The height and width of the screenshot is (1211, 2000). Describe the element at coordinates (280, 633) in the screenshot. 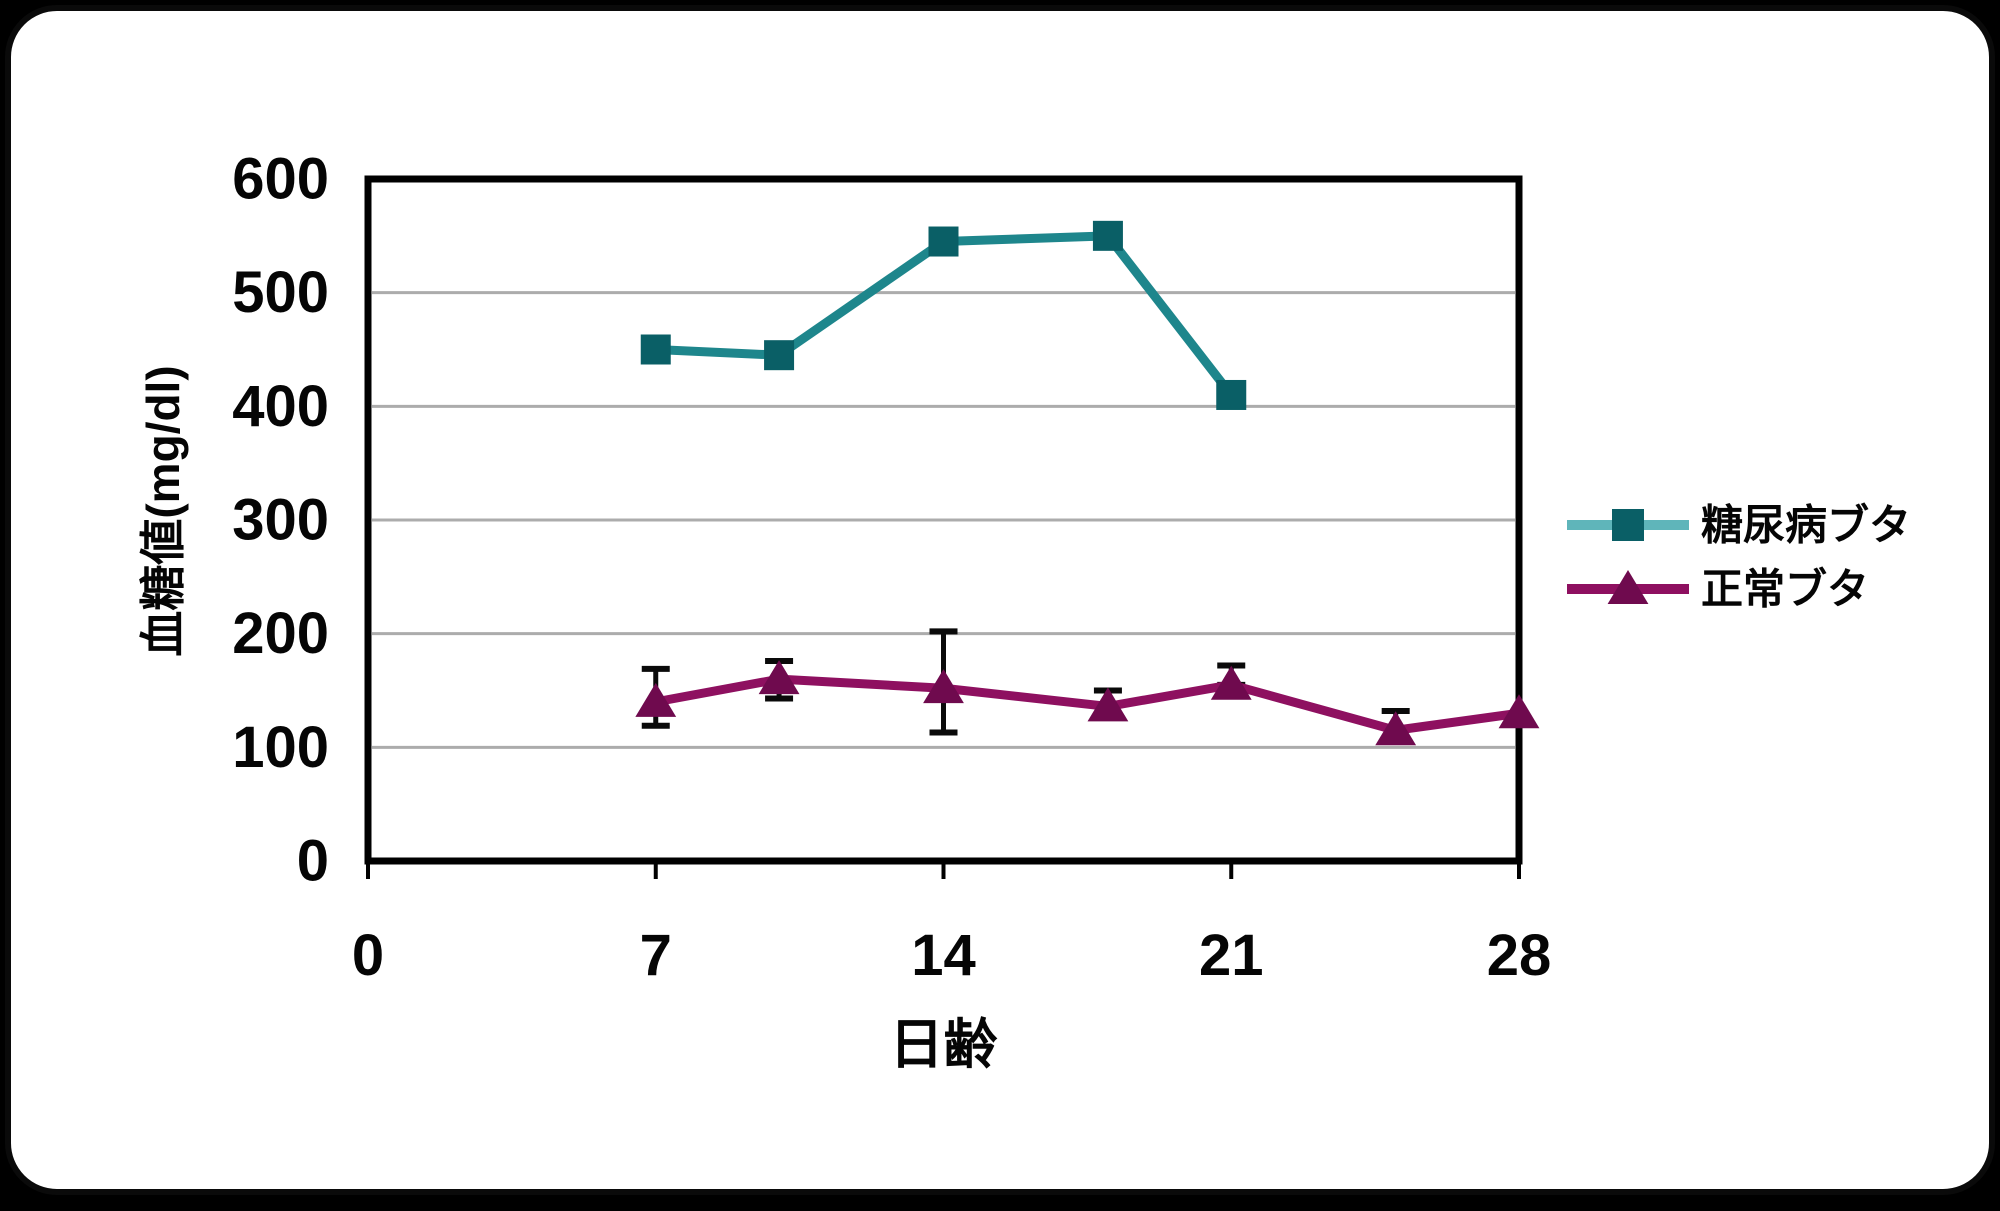

I see `y-tick-label: 200` at that location.